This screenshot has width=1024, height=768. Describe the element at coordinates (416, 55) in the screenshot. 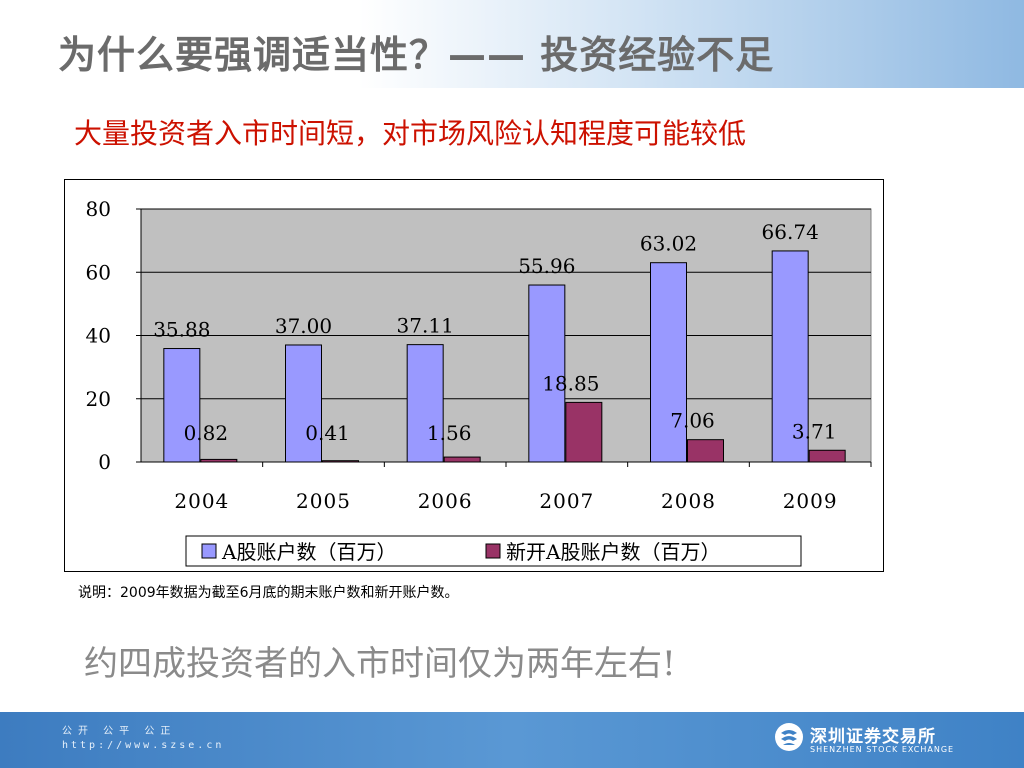

I see `slide-title: 为什么要强调适当性？—— 投资经验不足` at that location.